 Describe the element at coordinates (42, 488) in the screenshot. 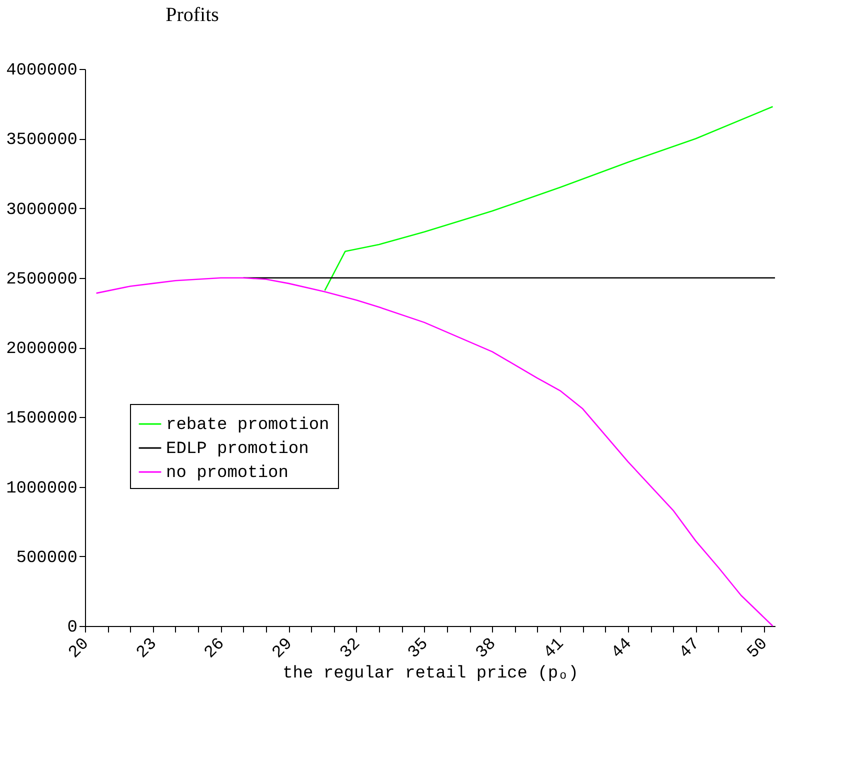

I see `y-tick-label: 1000000` at that location.